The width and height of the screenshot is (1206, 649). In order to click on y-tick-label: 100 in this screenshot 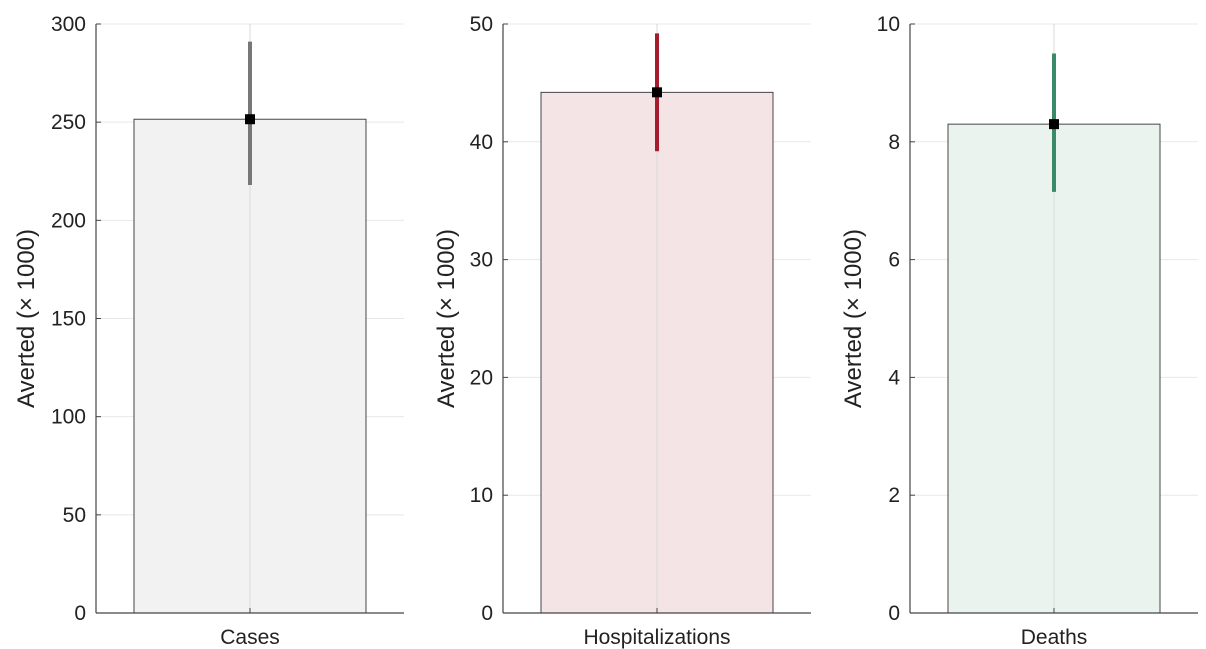, I will do `click(68, 417)`.